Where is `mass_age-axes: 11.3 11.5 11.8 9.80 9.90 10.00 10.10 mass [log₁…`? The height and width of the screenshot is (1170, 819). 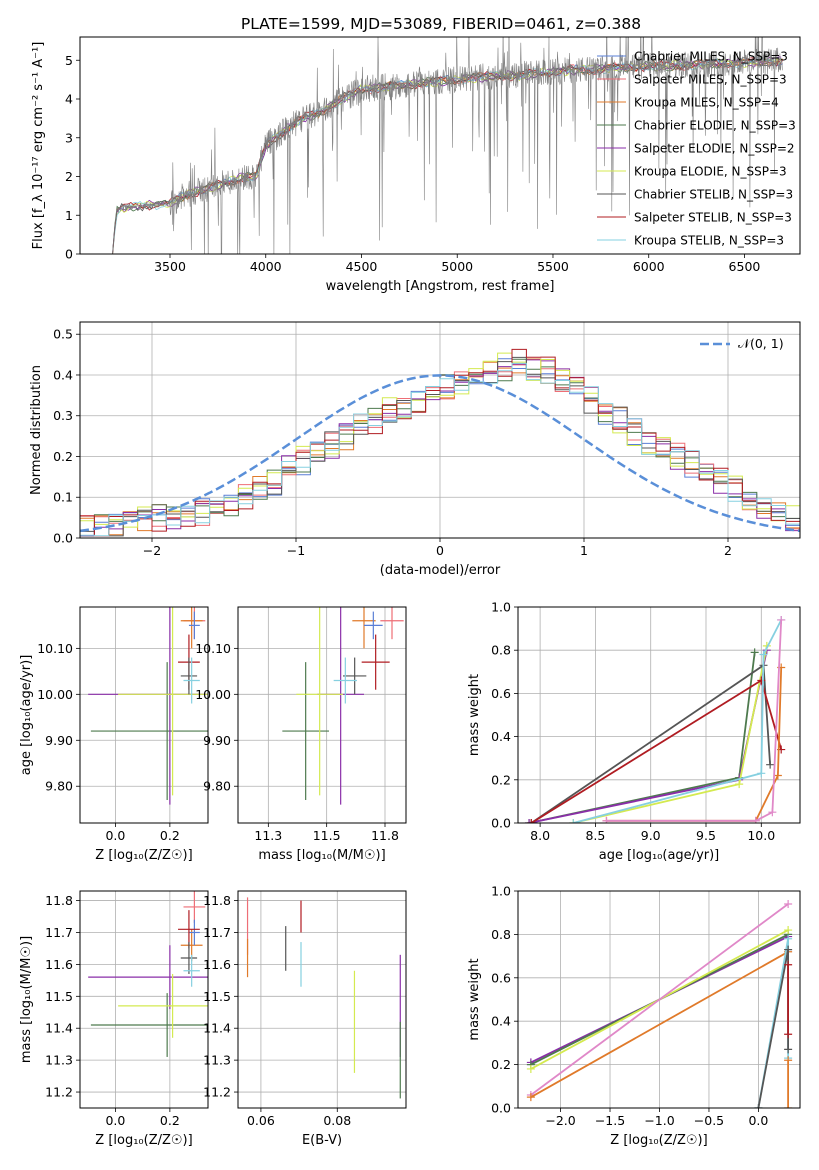 mass_age-axes: 11.3 11.5 11.8 9.80 9.90 10.00 10.10 mass [log₁… is located at coordinates (301, 734).